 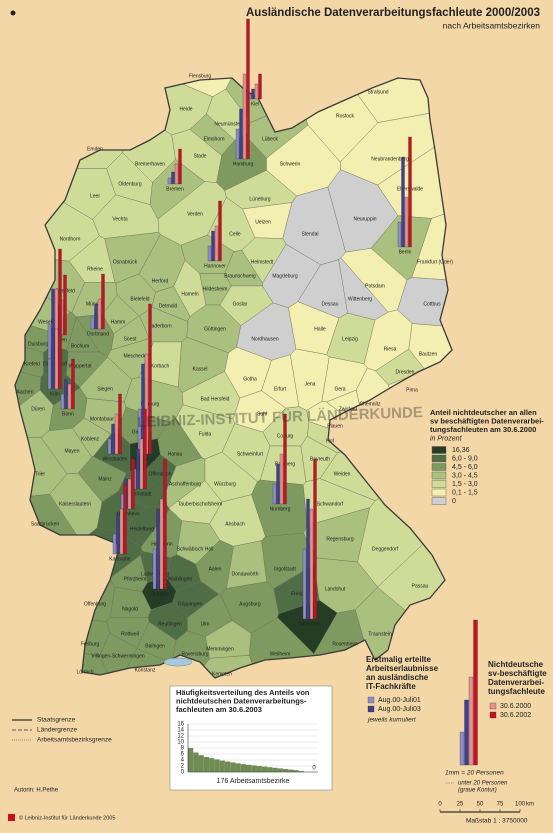 I want to click on district-label: Rottweil, so click(x=130, y=634).